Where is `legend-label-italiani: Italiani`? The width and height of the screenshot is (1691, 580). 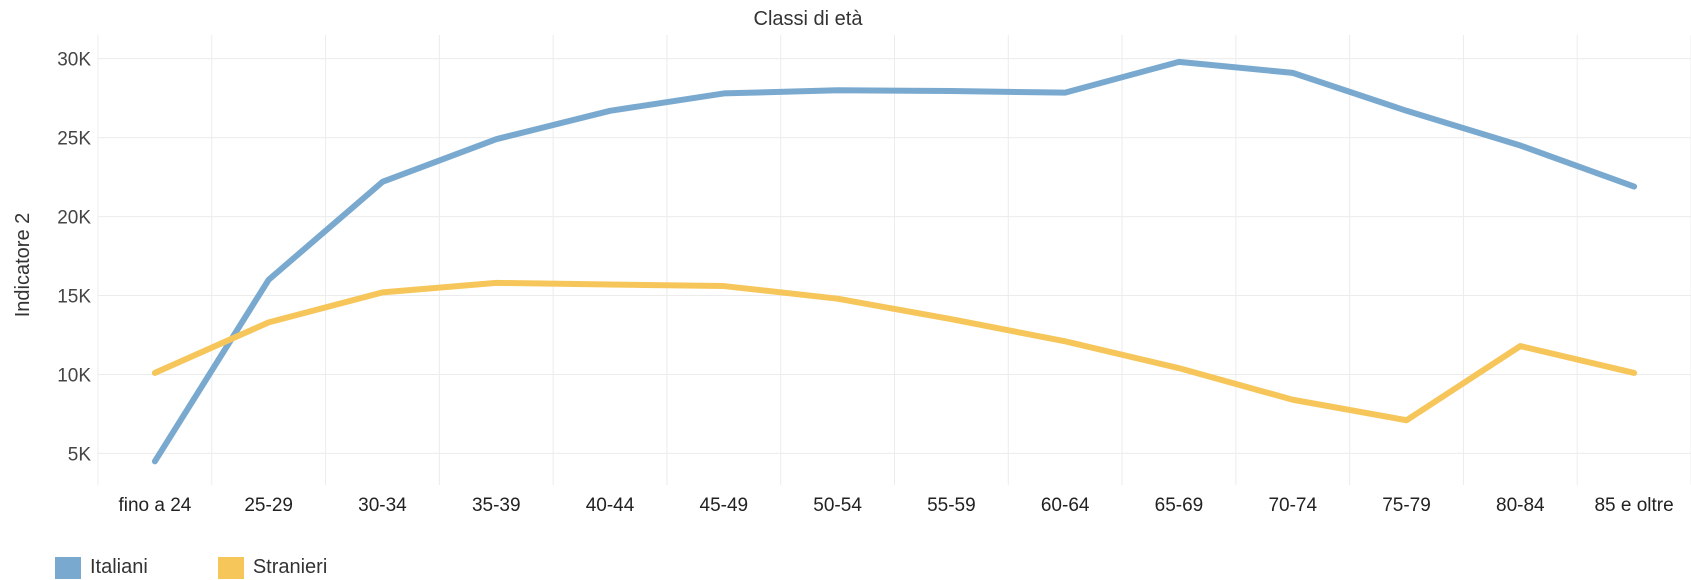
legend-label-italiani: Italiani is located at coordinates (119, 567).